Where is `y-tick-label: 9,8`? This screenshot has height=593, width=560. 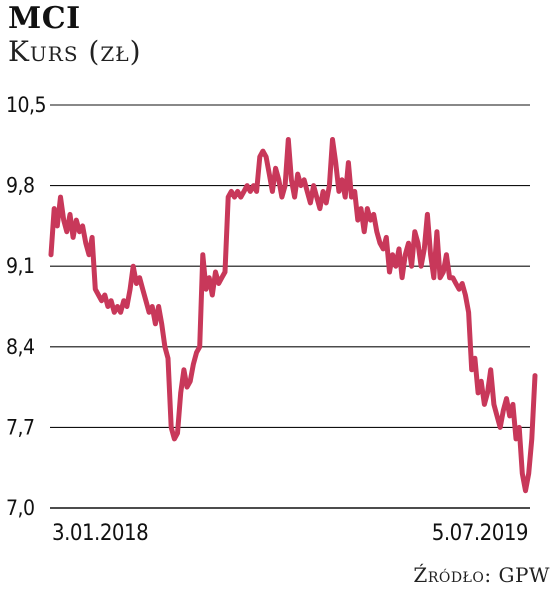 y-tick-label: 9,8 is located at coordinates (20, 186).